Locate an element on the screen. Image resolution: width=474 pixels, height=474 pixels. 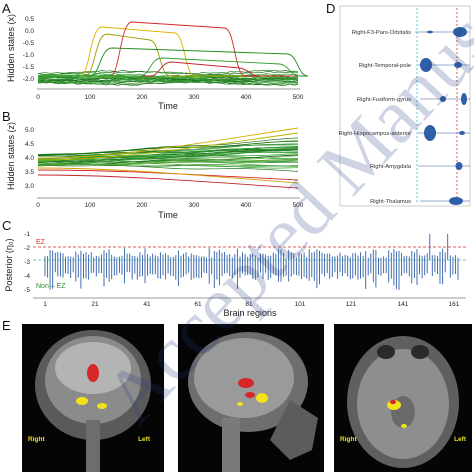
panel-b-xtick: 200 is located at coordinates (142, 205).